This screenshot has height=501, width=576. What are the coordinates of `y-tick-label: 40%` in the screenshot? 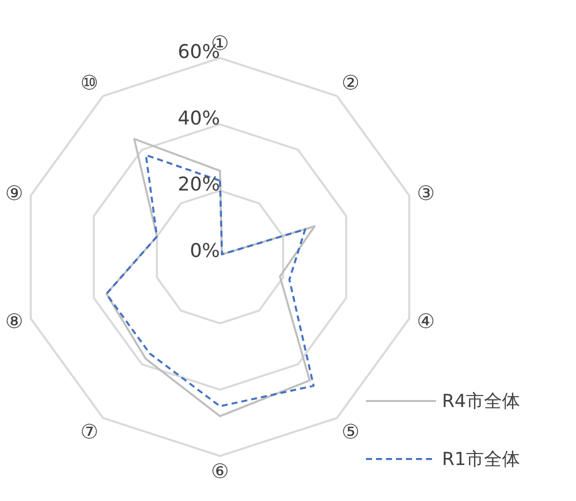 It's located at (199, 118).